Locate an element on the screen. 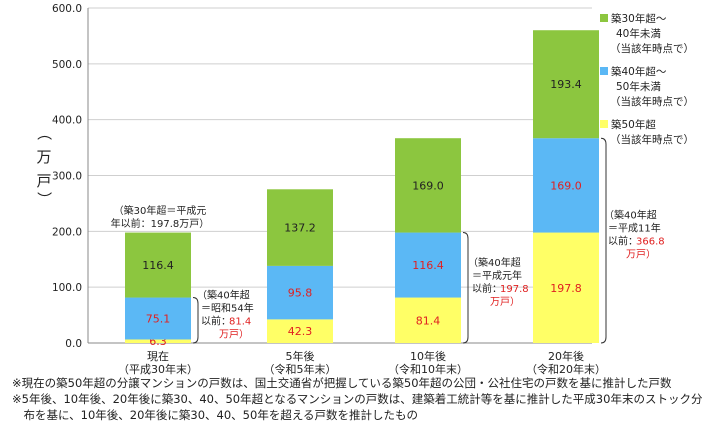  bar-value-label: 81.4 is located at coordinates (428, 320).